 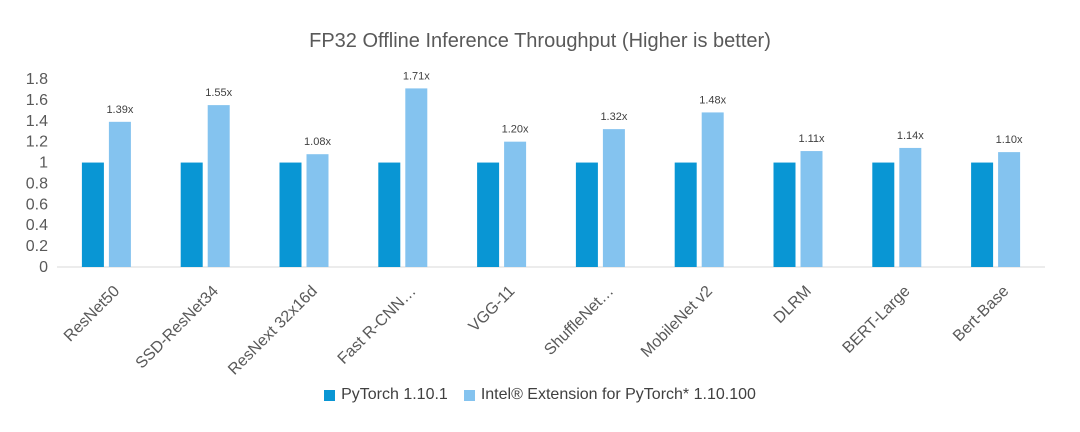 I want to click on y-tick-label: 0.4, so click(x=37, y=225).